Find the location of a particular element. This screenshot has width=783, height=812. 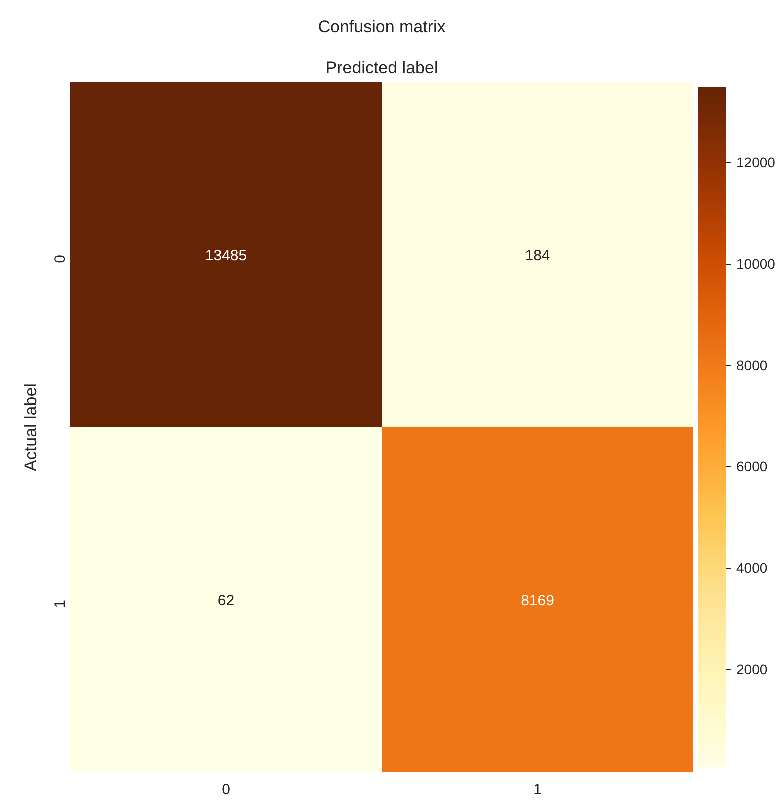

color-bar-label: 2000 is located at coordinates (752, 669).